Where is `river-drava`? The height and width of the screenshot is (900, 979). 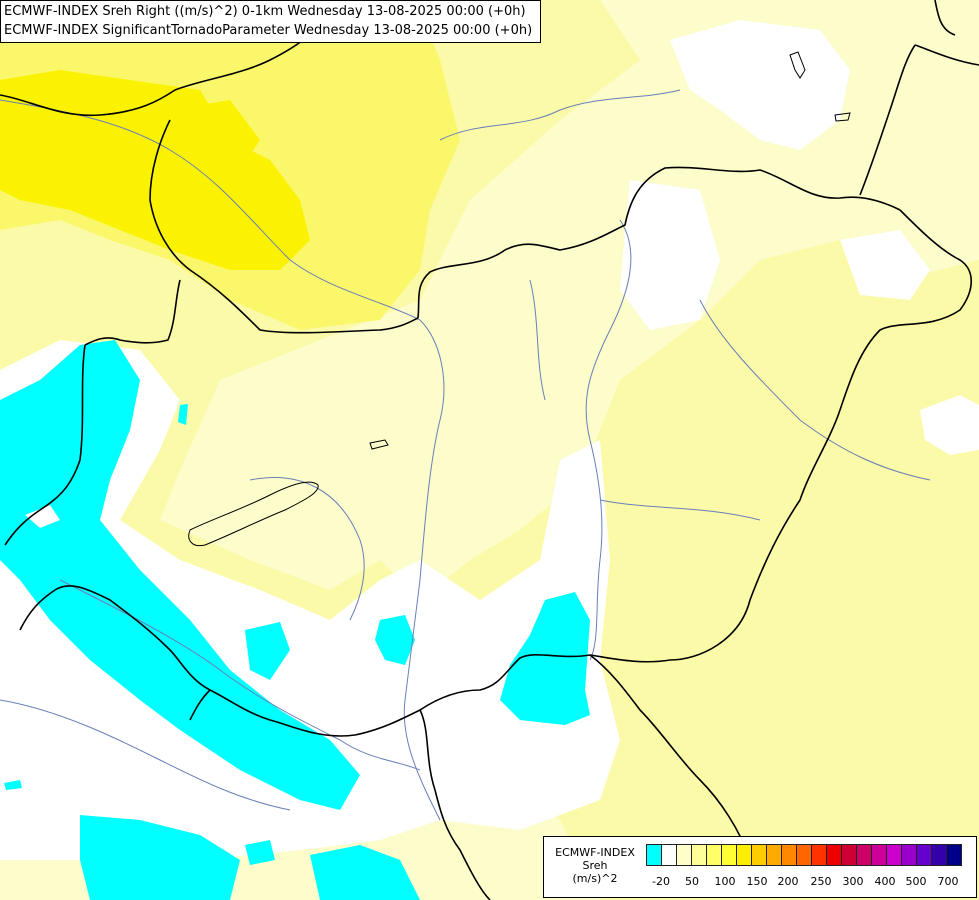
river-drava is located at coordinates (240, 675).